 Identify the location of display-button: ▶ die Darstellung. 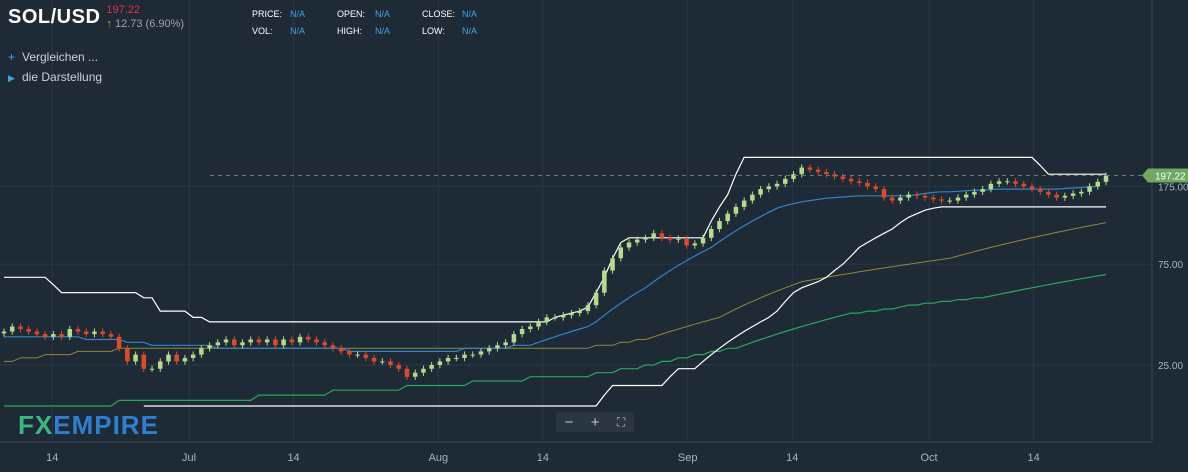
(55, 77).